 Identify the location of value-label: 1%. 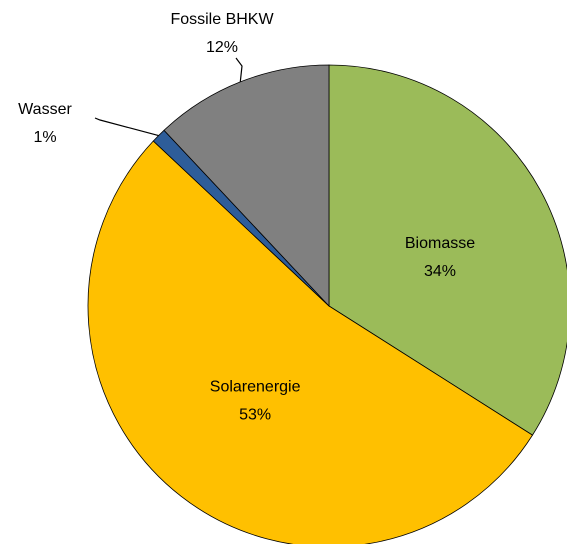
(44, 137).